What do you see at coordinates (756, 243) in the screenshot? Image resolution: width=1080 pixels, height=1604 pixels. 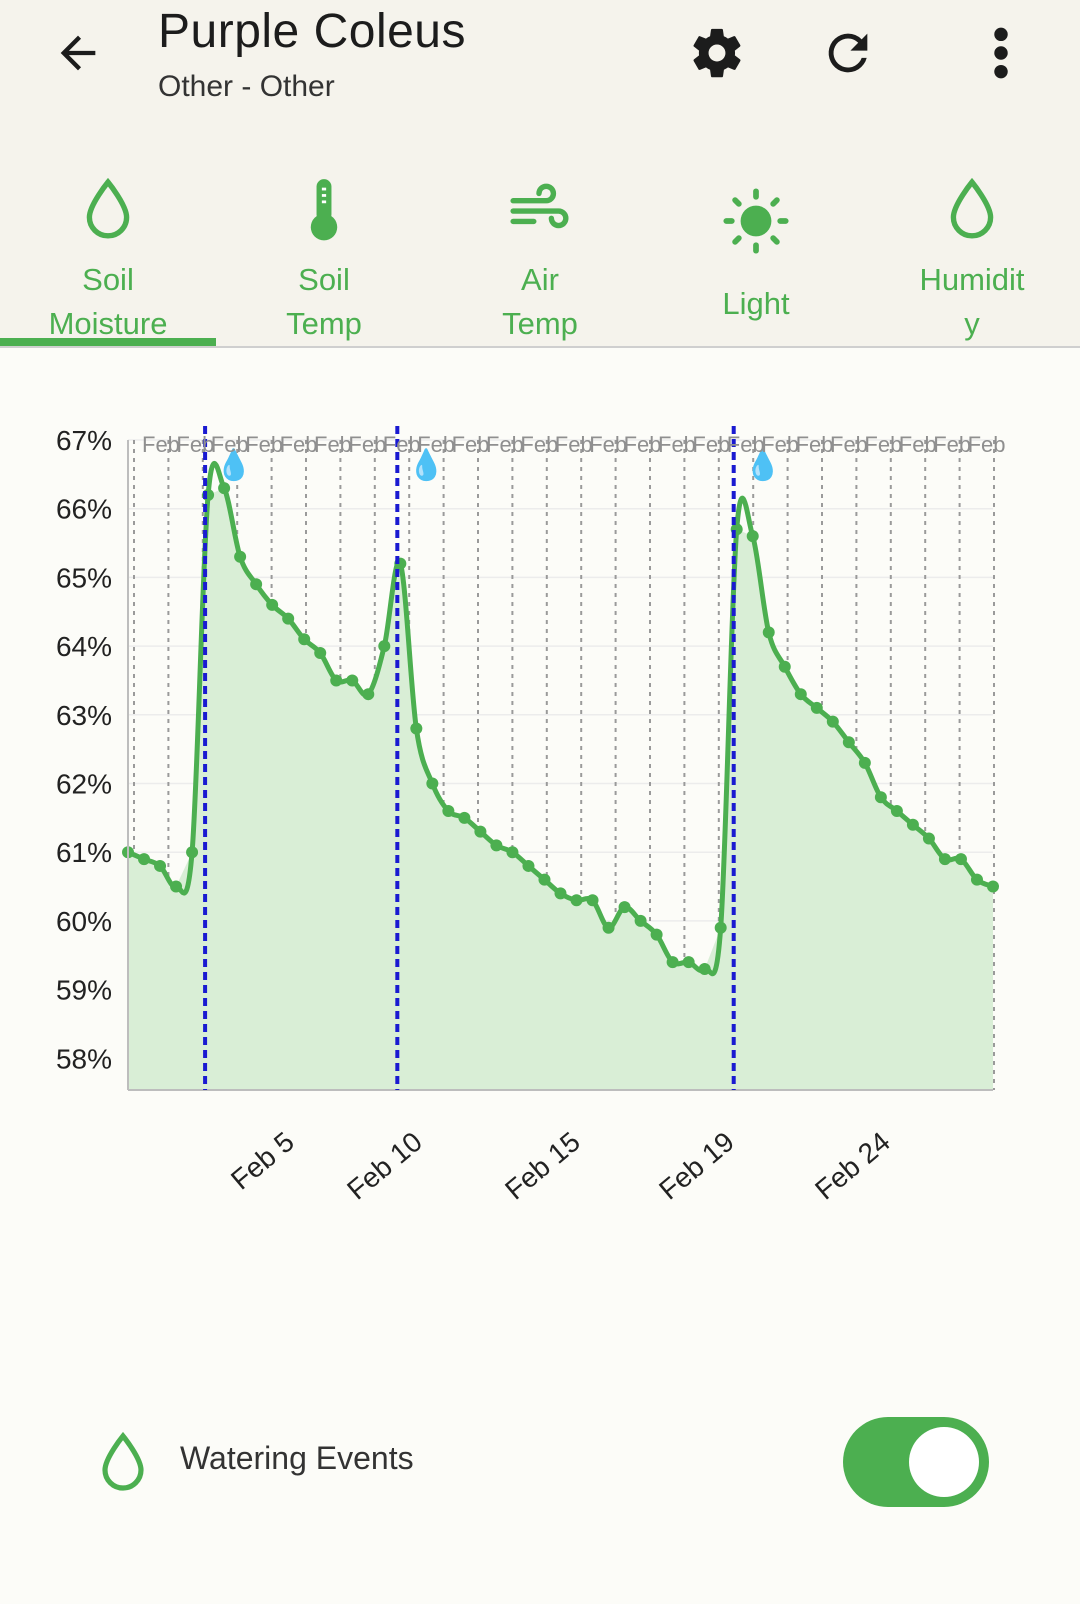 I see `tab-light: Light` at bounding box center [756, 243].